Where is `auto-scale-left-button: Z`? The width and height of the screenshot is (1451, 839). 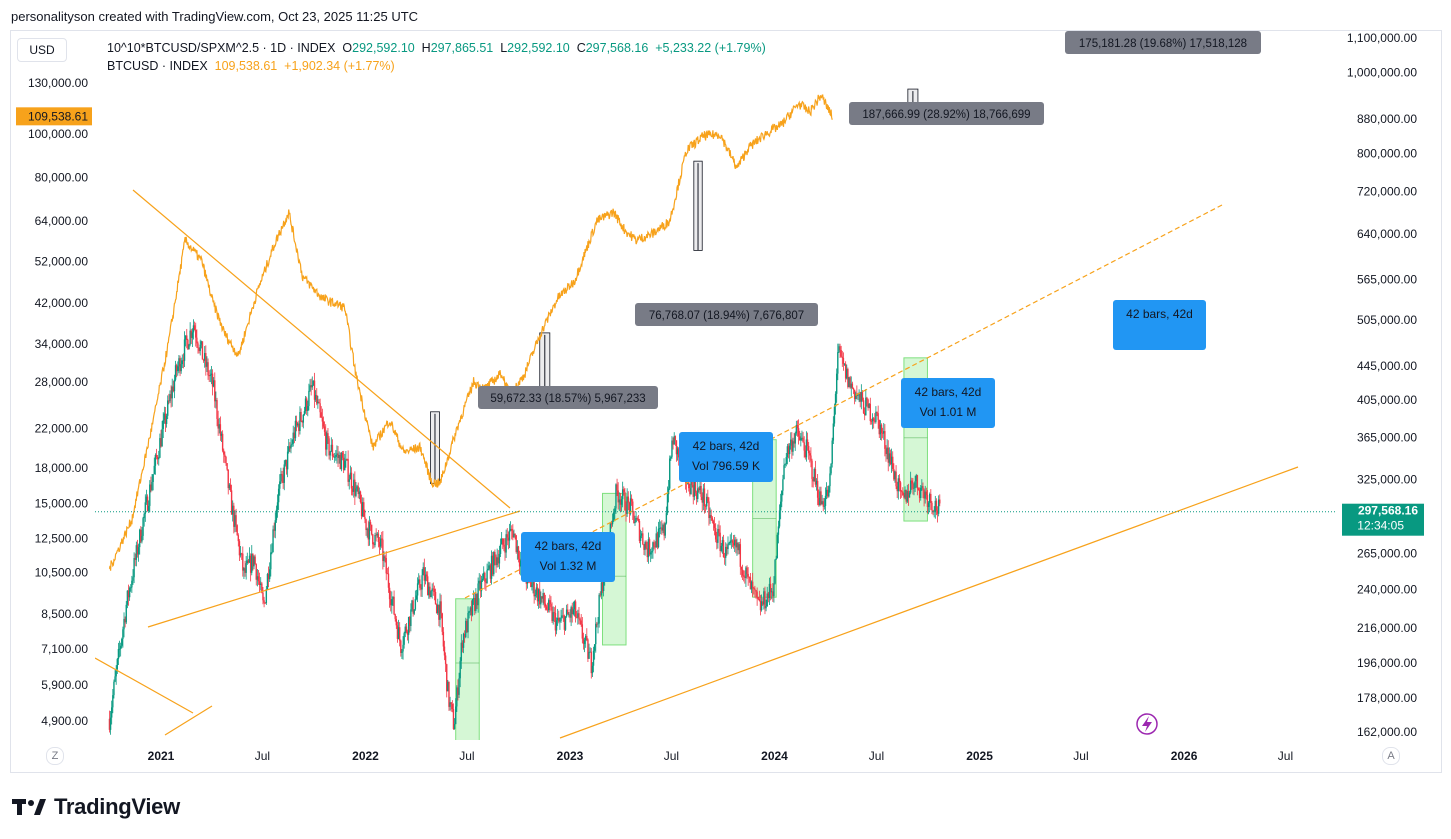
auto-scale-left-button: Z is located at coordinates (55, 756).